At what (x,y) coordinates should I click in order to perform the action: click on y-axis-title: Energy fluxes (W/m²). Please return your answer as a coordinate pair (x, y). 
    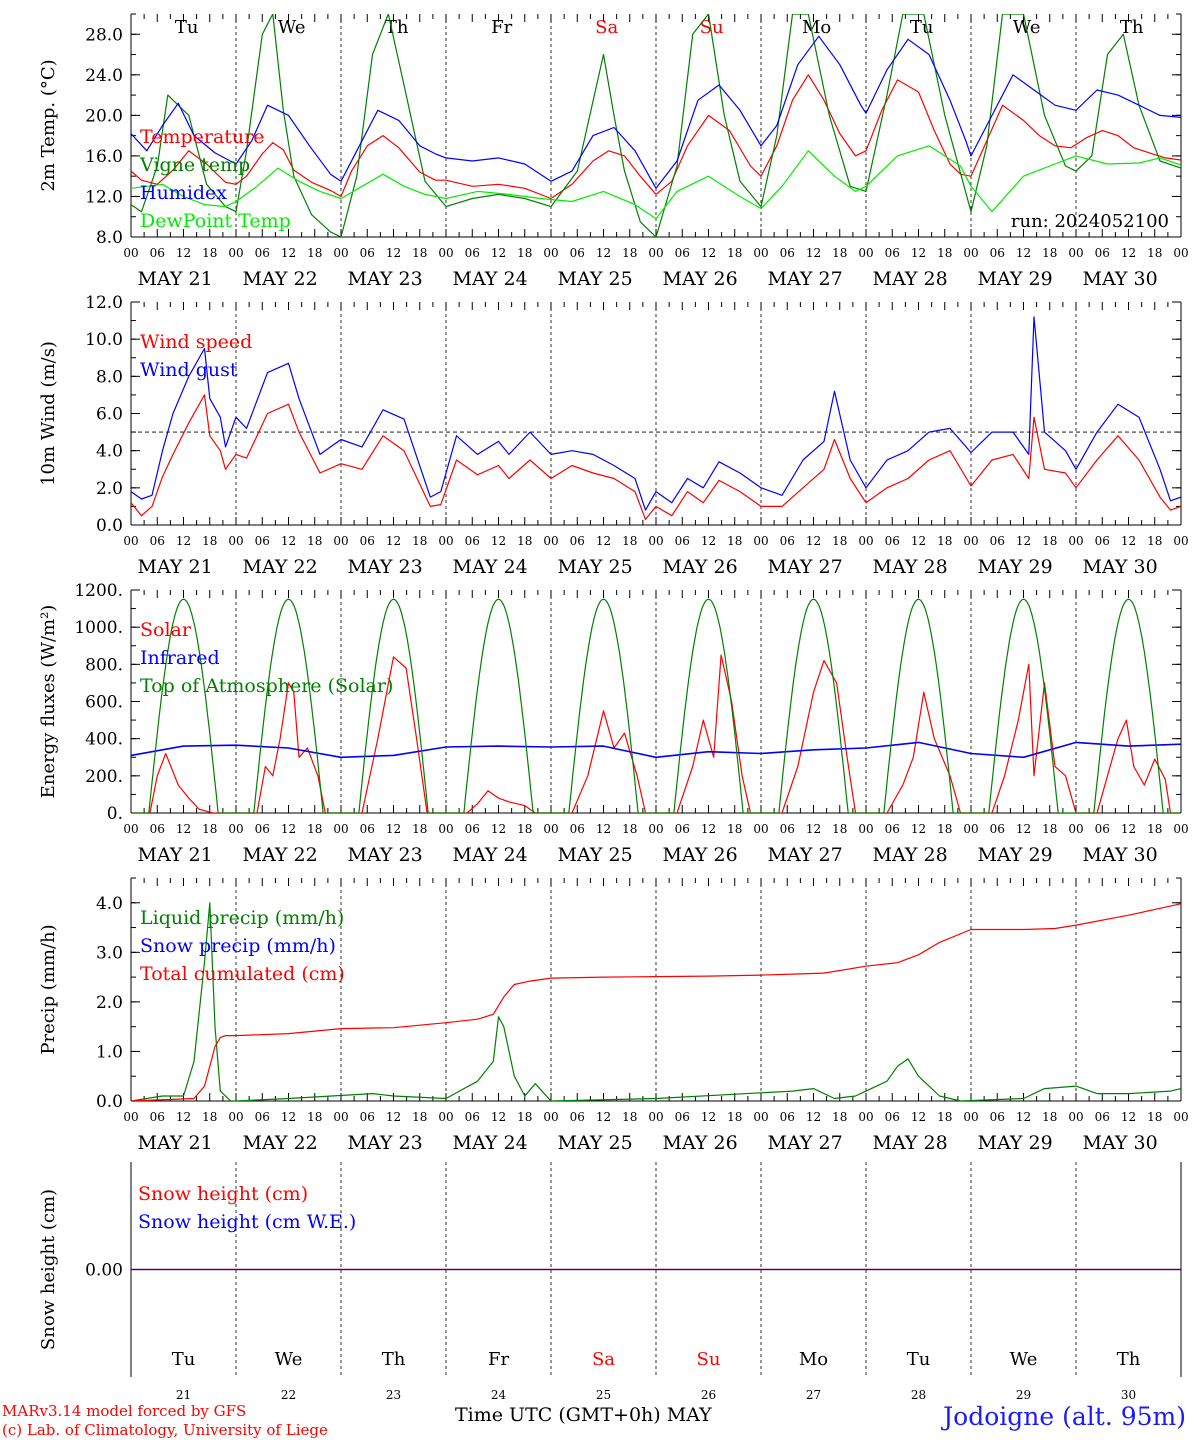
    Looking at the image, I should click on (48, 702).